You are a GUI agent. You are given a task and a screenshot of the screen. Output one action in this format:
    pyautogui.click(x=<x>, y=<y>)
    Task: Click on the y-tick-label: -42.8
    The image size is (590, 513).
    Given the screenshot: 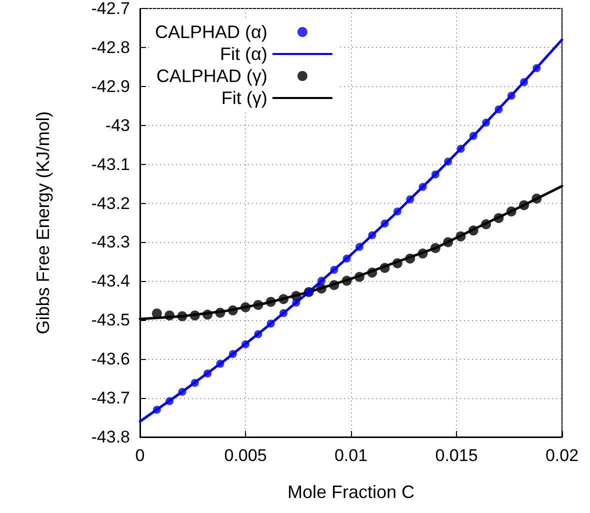 What is the action you would take?
    pyautogui.click(x=110, y=47)
    